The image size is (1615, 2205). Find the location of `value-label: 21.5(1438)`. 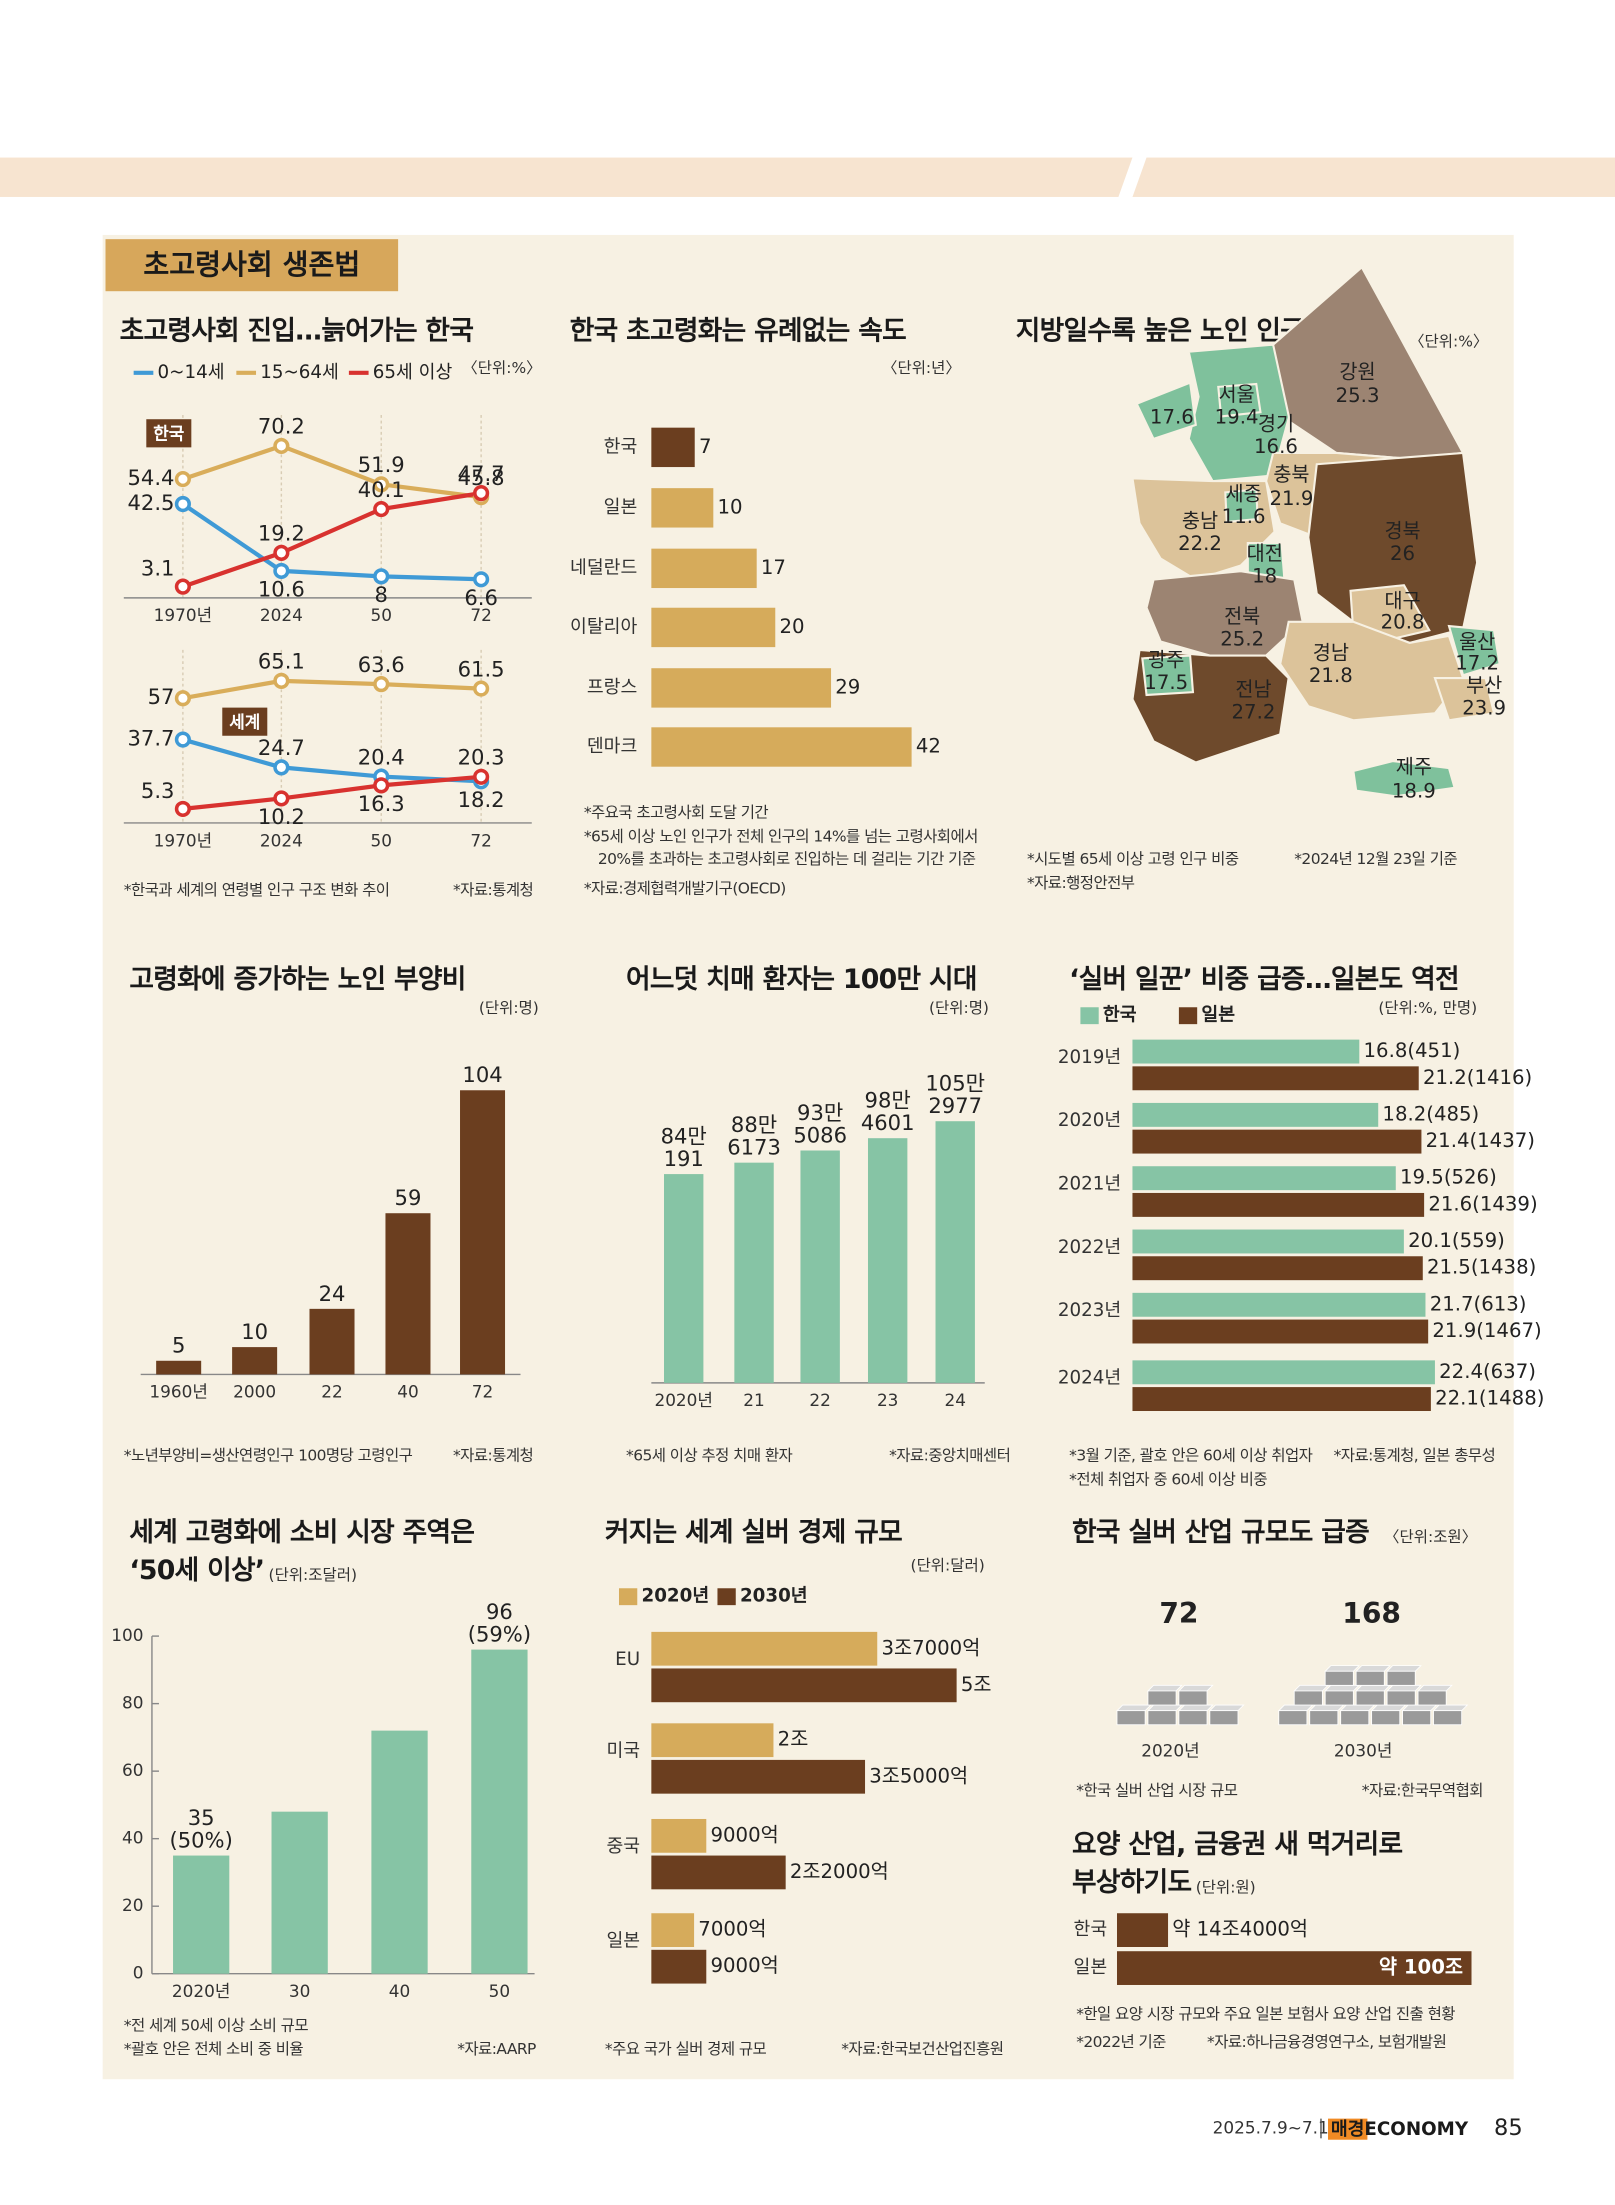

value-label: 21.5(1438) is located at coordinates (1481, 1267).